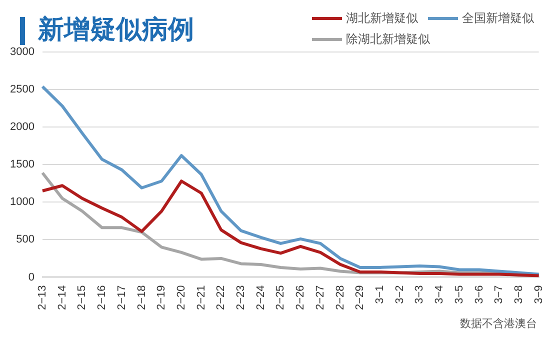  Describe the element at coordinates (498, 18) in the screenshot. I see `legend-label: 全国新增疑似` at that location.